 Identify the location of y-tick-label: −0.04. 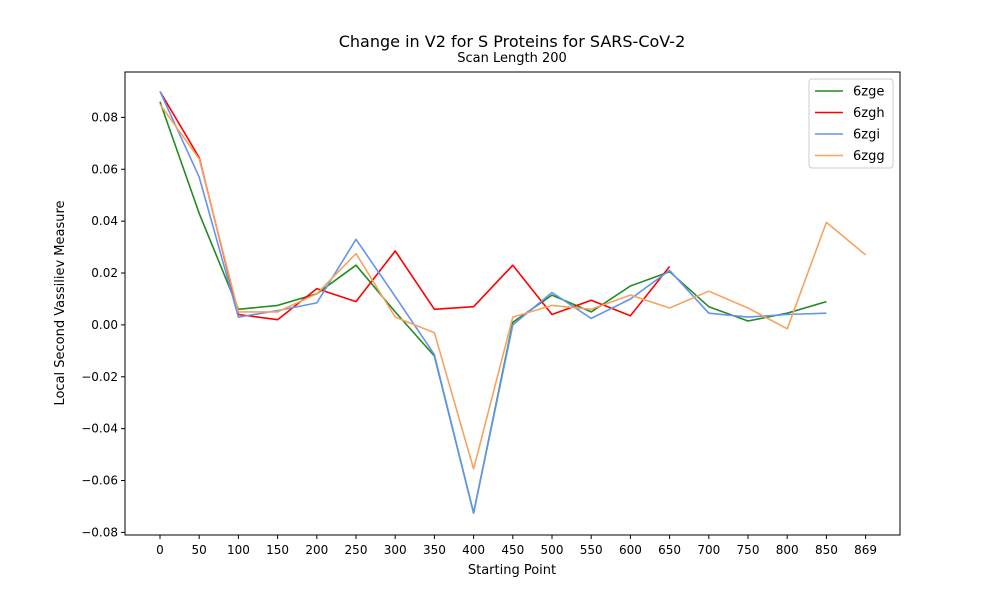
(99, 429).